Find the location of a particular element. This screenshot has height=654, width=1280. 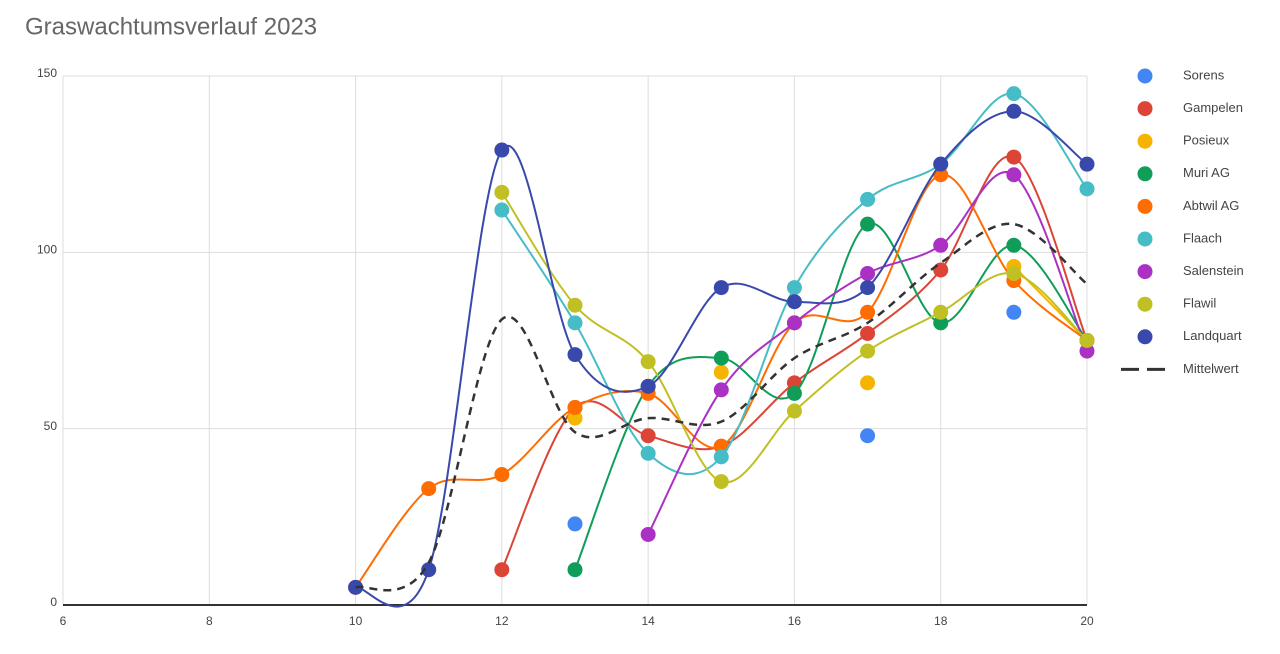

x-tick-label: 18 is located at coordinates (941, 621).